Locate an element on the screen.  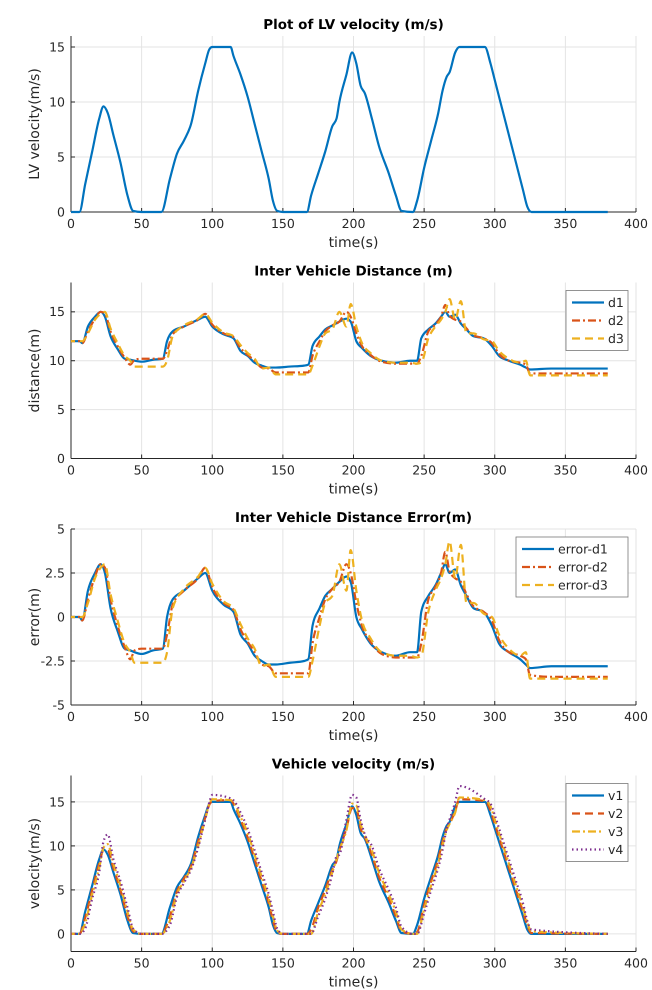
chart-title: Vehicle velocity (m/s) is located at coordinates (354, 764).